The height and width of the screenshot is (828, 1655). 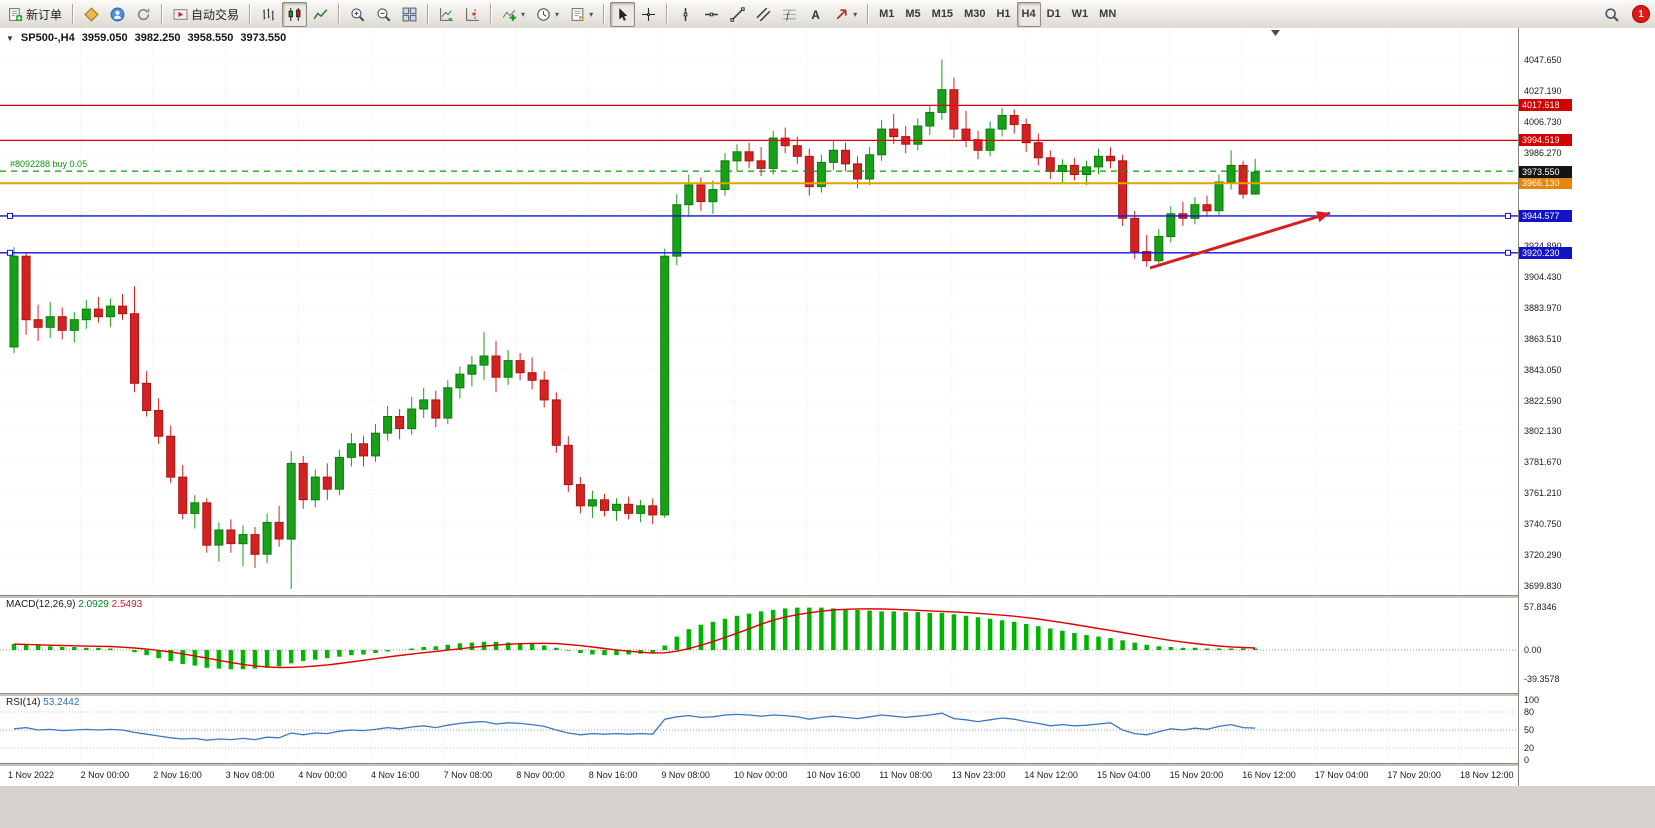 What do you see at coordinates (23, 702) in the screenshot?
I see `rsi-name: RSI(14)` at bounding box center [23, 702].